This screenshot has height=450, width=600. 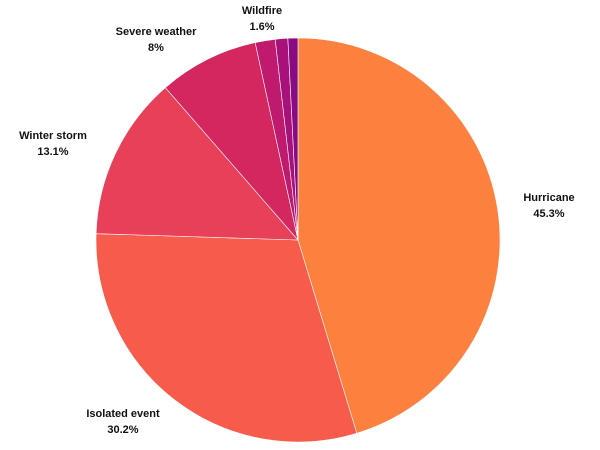 I want to click on pie-slice-winter-storm, so click(x=197, y=164).